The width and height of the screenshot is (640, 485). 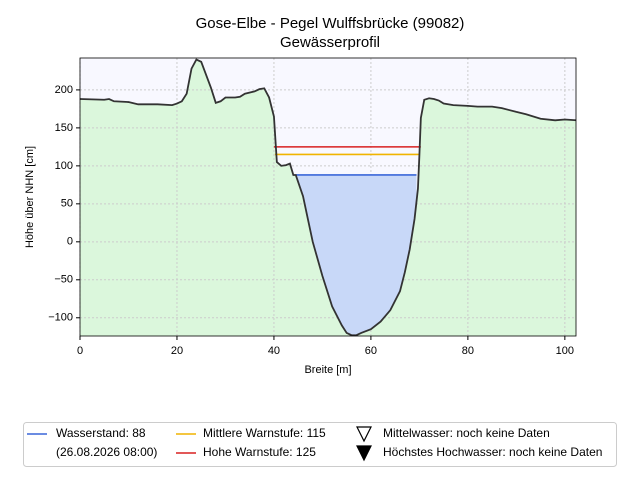 I want to click on y-tick-label: 50, so click(x=67, y=204).